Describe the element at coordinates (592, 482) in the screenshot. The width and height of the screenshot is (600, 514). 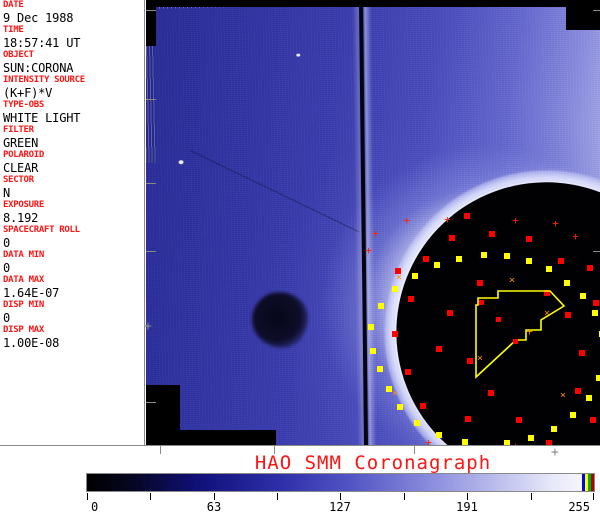
I see `colorbar-endmark-red` at that location.